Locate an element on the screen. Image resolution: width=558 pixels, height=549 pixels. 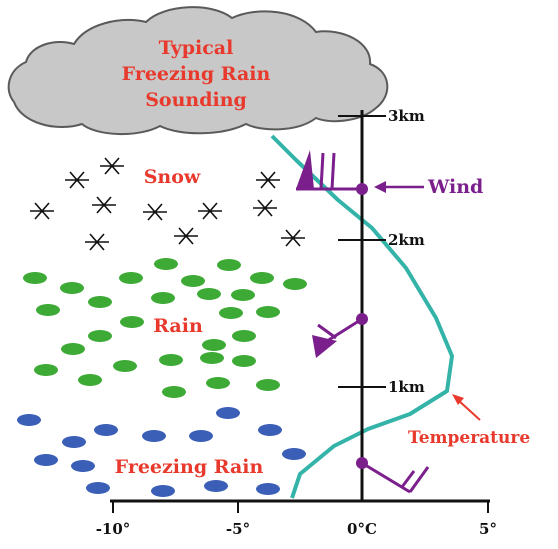
freezing-raindrops is located at coordinates (161, 452).